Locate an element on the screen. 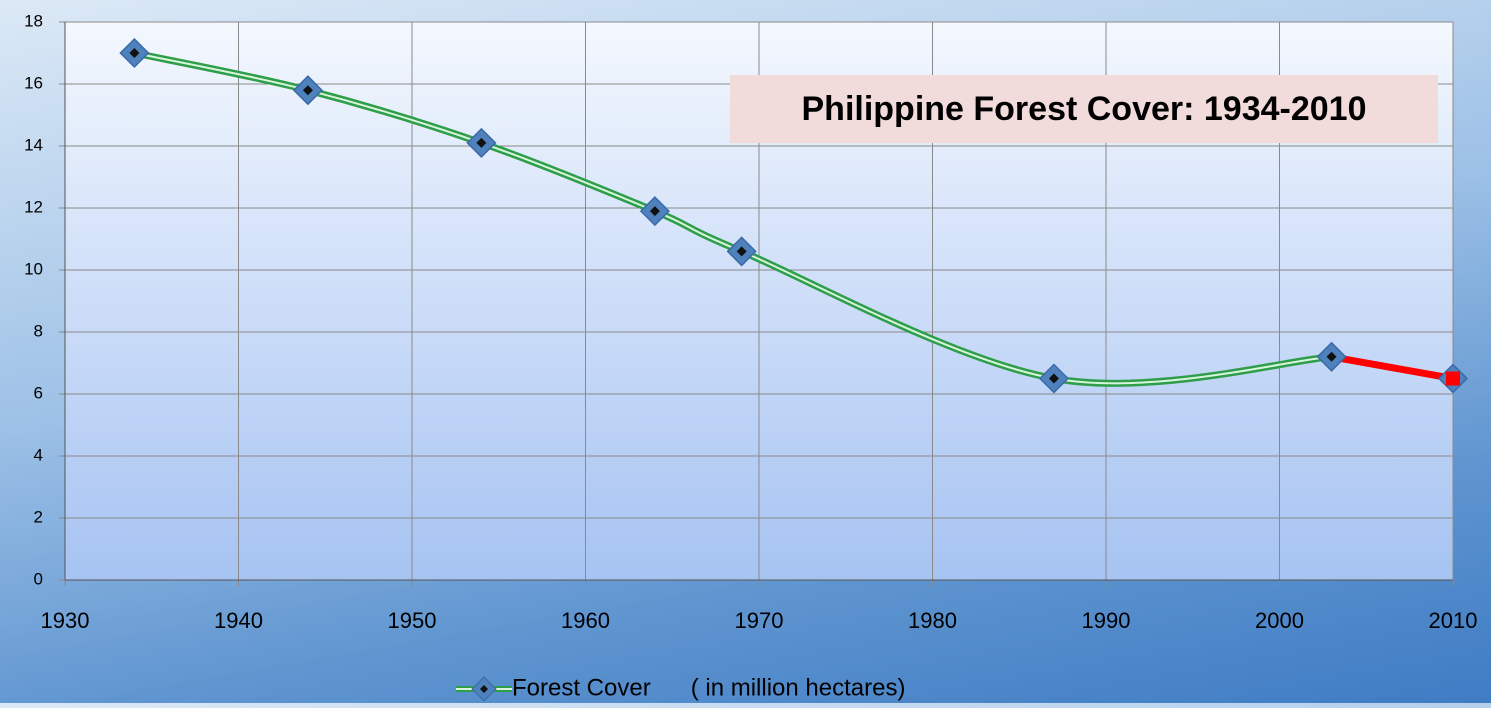 The image size is (1491, 708). x-tick-label: 1930 is located at coordinates (65, 620).